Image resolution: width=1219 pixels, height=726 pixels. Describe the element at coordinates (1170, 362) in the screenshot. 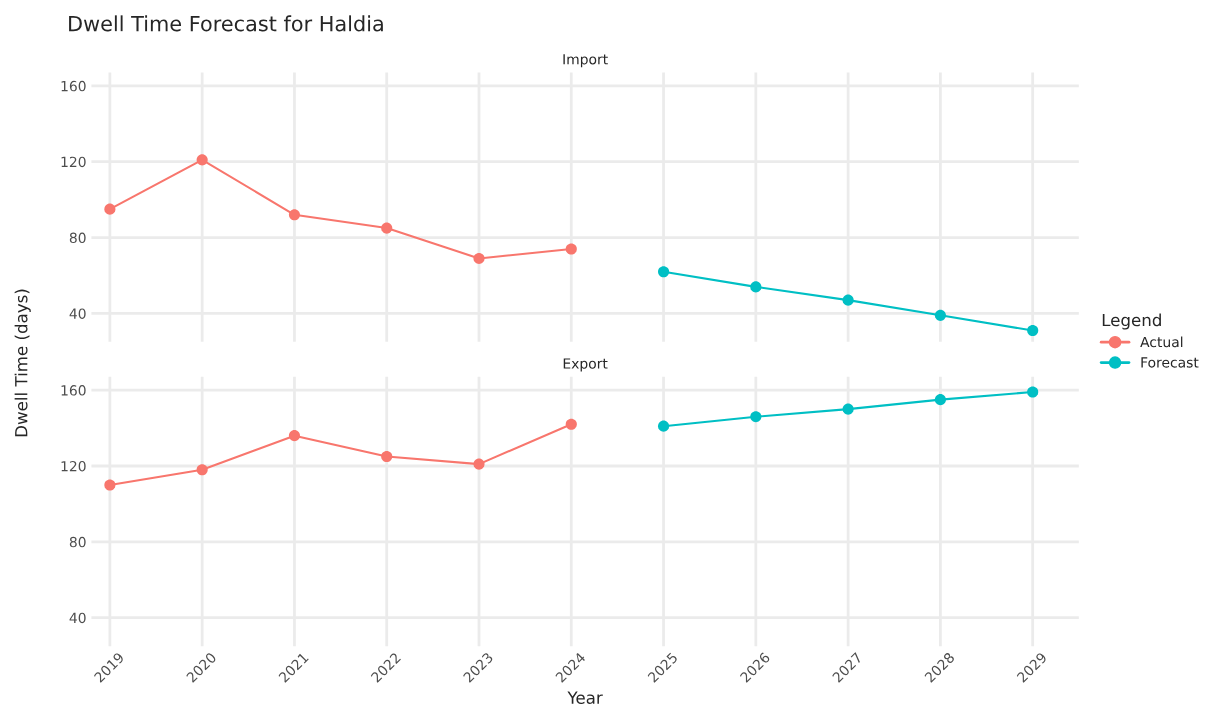

I see `legend-label: Forecast` at that location.